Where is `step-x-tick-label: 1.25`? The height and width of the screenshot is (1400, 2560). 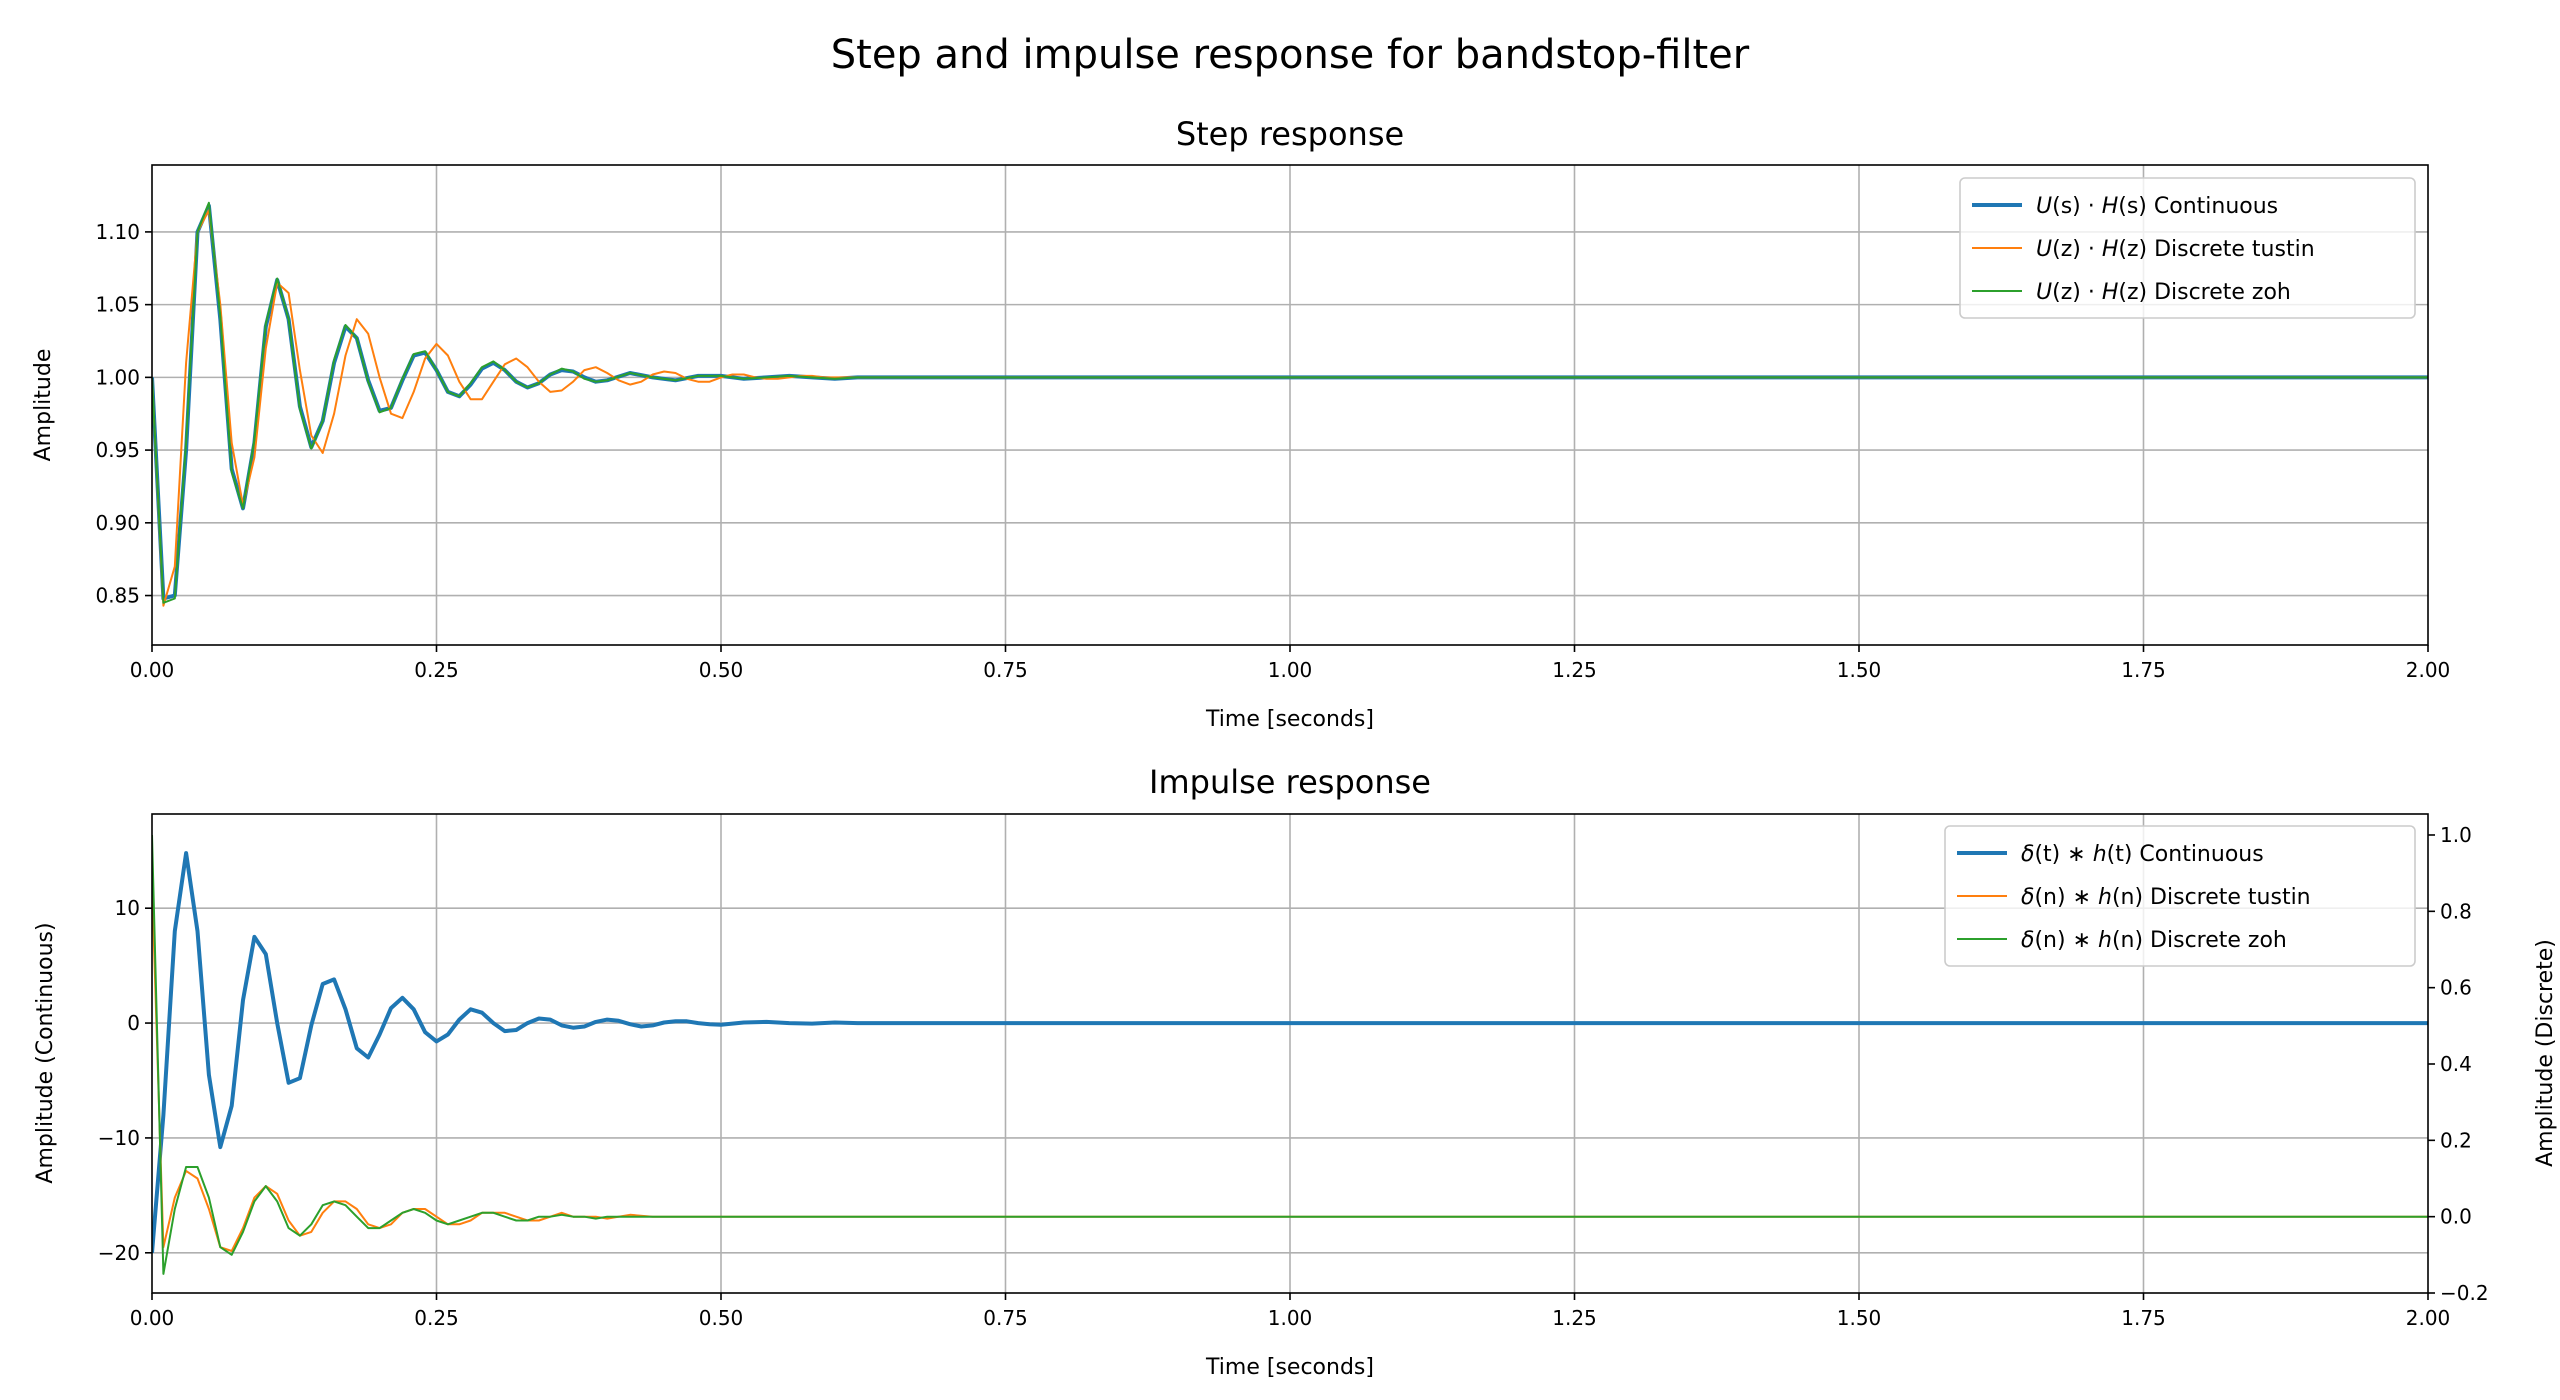
step-x-tick-label: 1.25 is located at coordinates (1574, 670).